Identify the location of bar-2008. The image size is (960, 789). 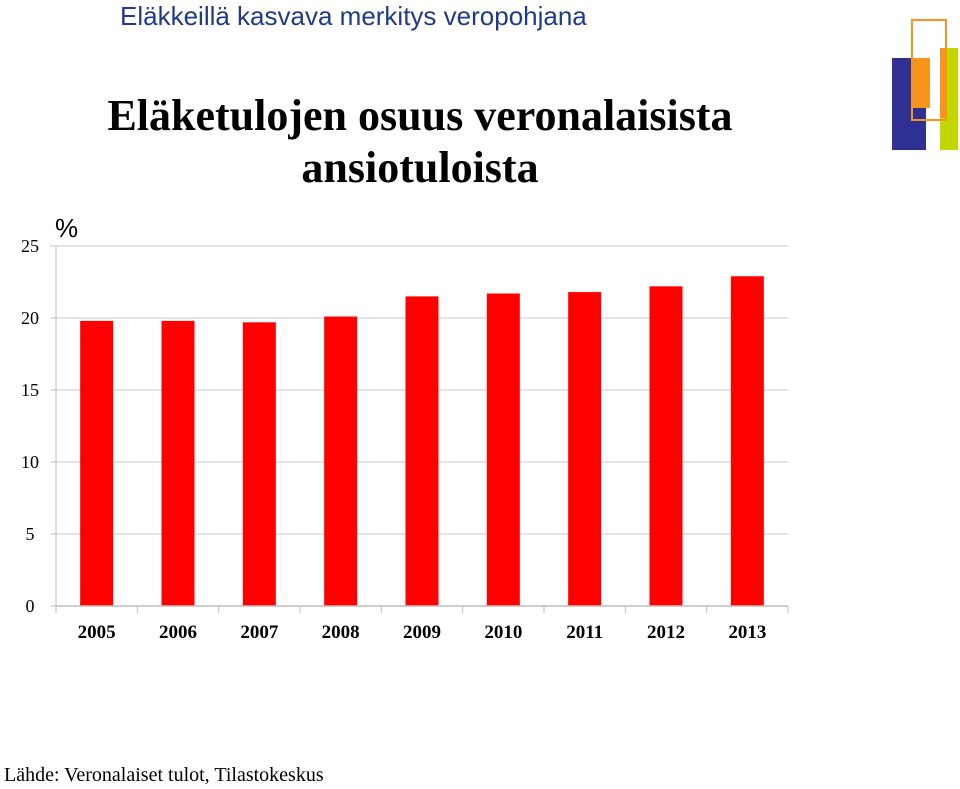
(341, 461).